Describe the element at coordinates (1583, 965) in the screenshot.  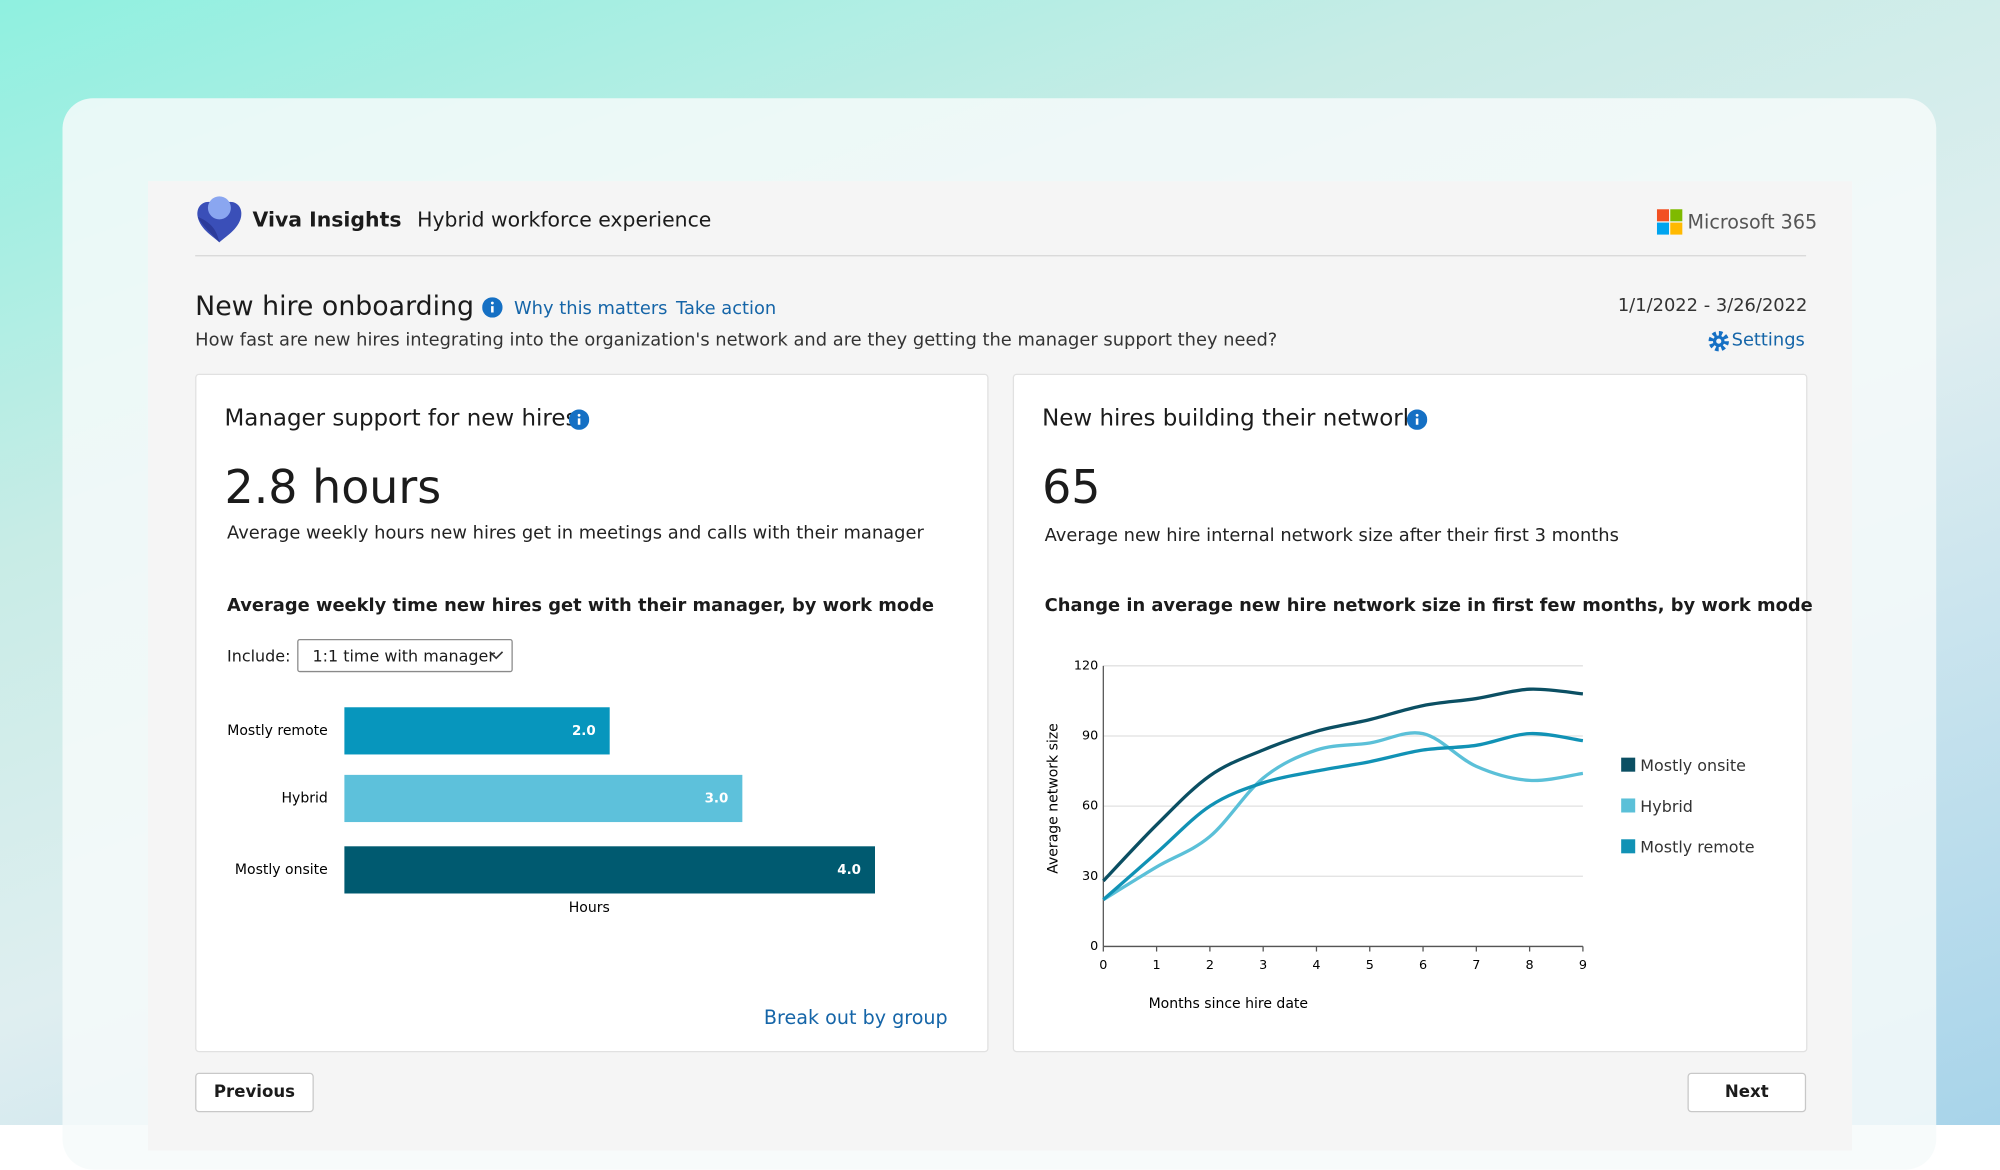
I see `x-tick-label: 9` at that location.